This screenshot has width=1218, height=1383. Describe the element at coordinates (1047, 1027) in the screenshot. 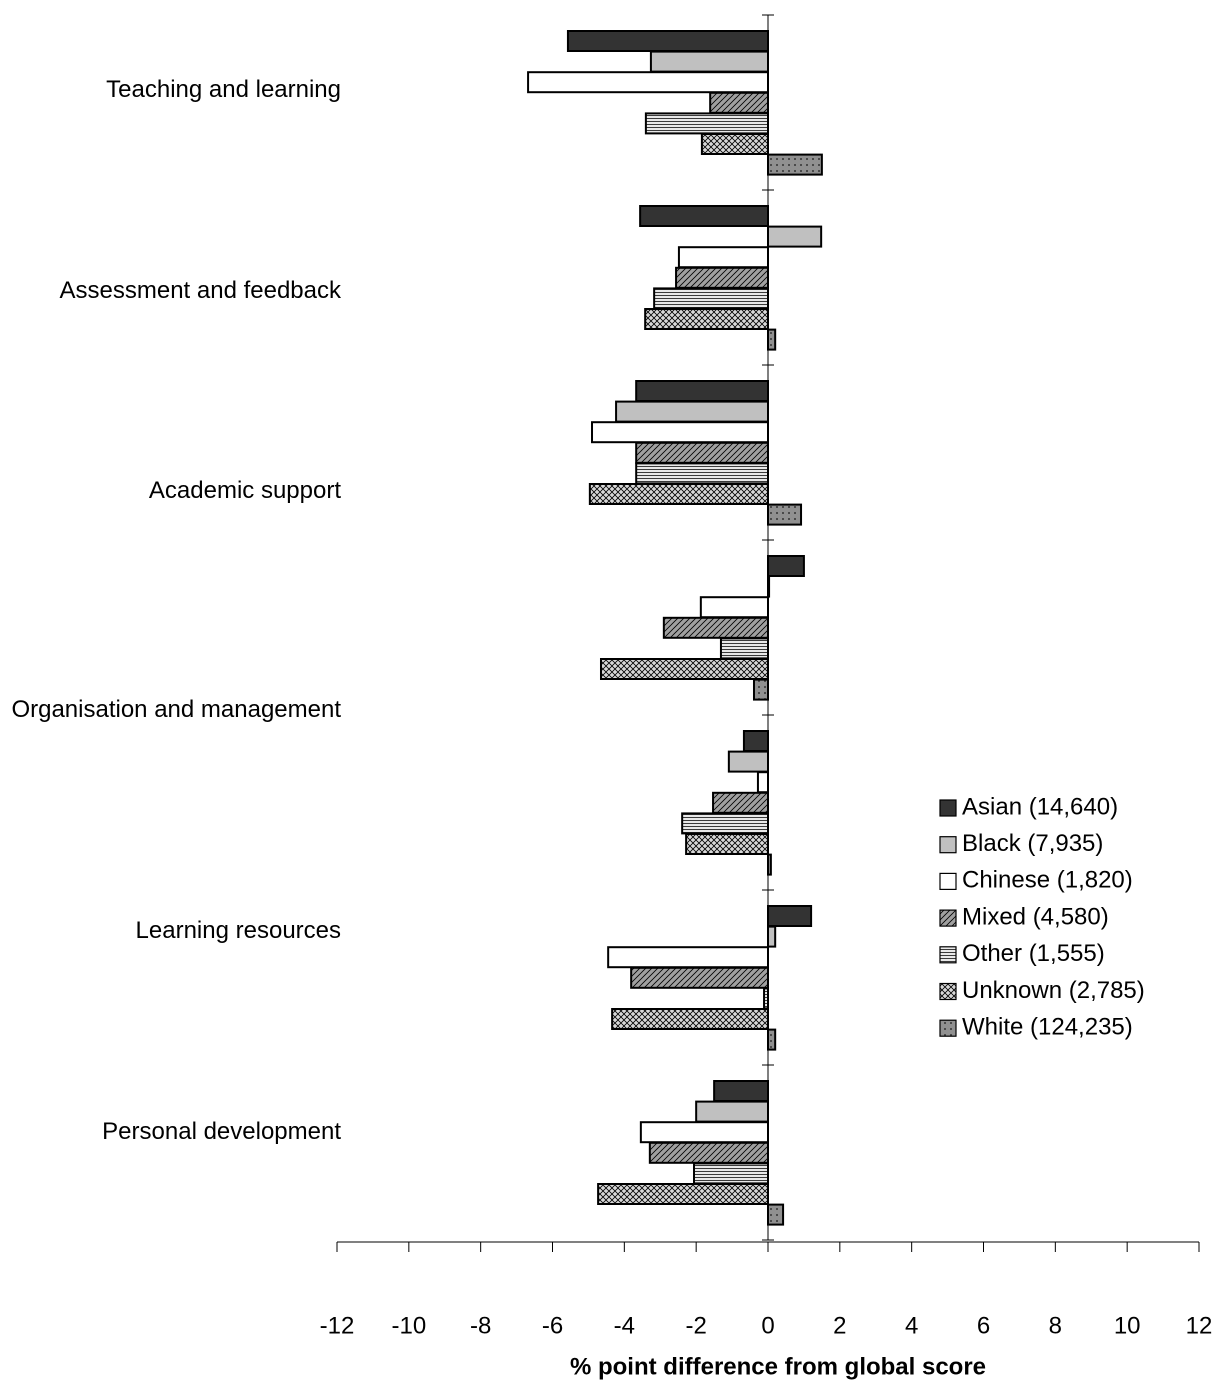

I see `legend-label: White (124,235)` at that location.